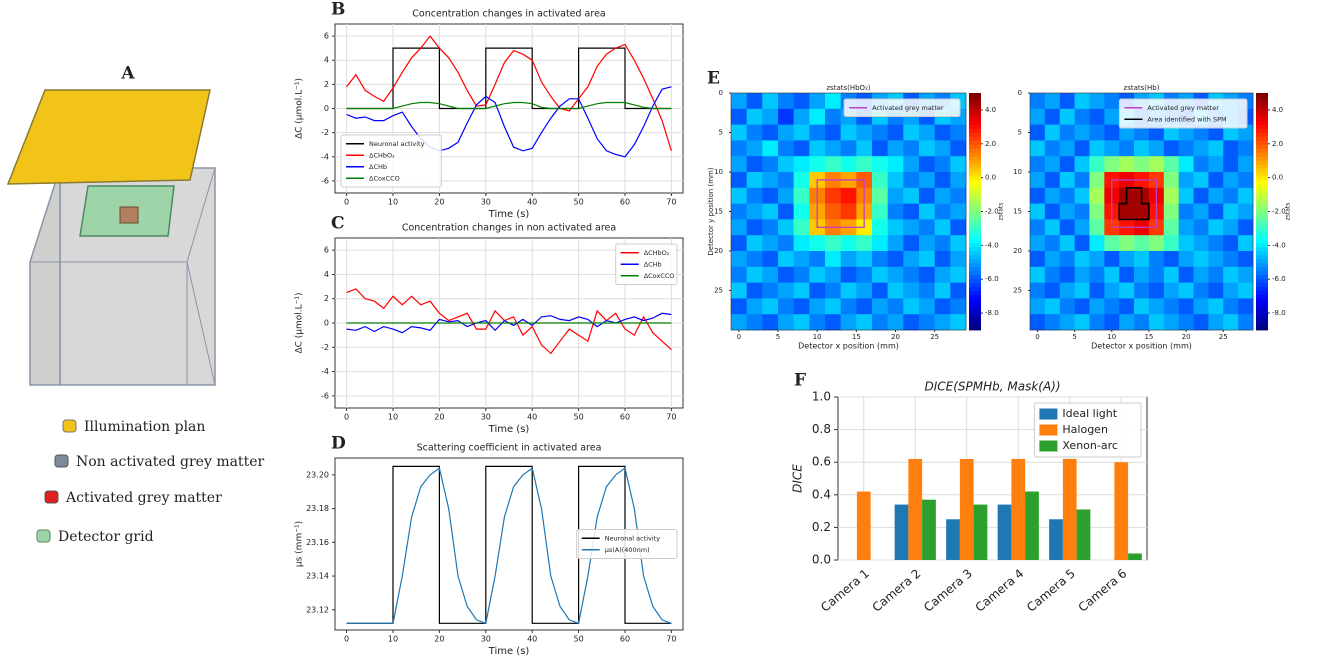  Describe the element at coordinates (317, 508) in the screenshot. I see `y-tick-label: 23.18` at that location.